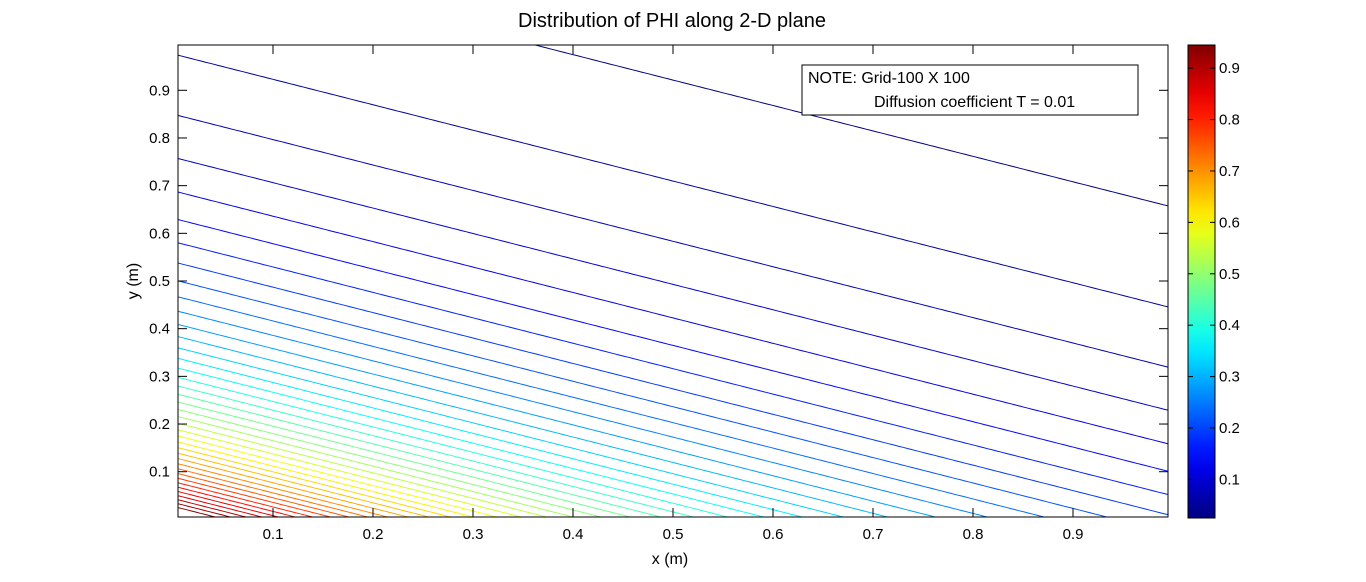  I want to click on colorbar-tick-label: 0.4, so click(1229, 325).